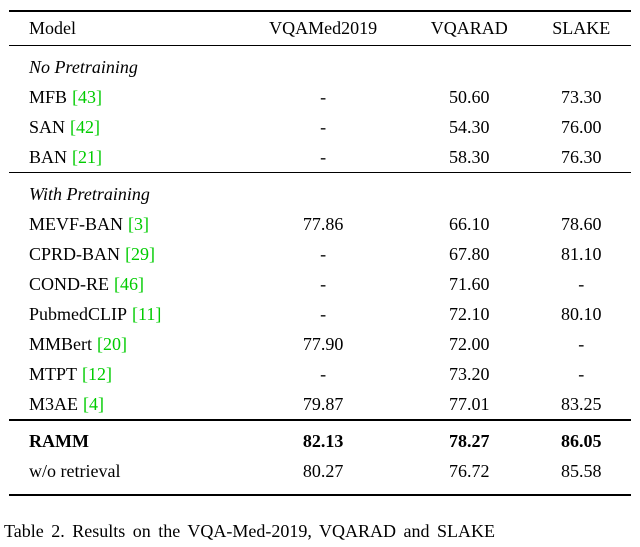  What do you see at coordinates (139, 224) in the screenshot?
I see `citation-link: [3]` at bounding box center [139, 224].